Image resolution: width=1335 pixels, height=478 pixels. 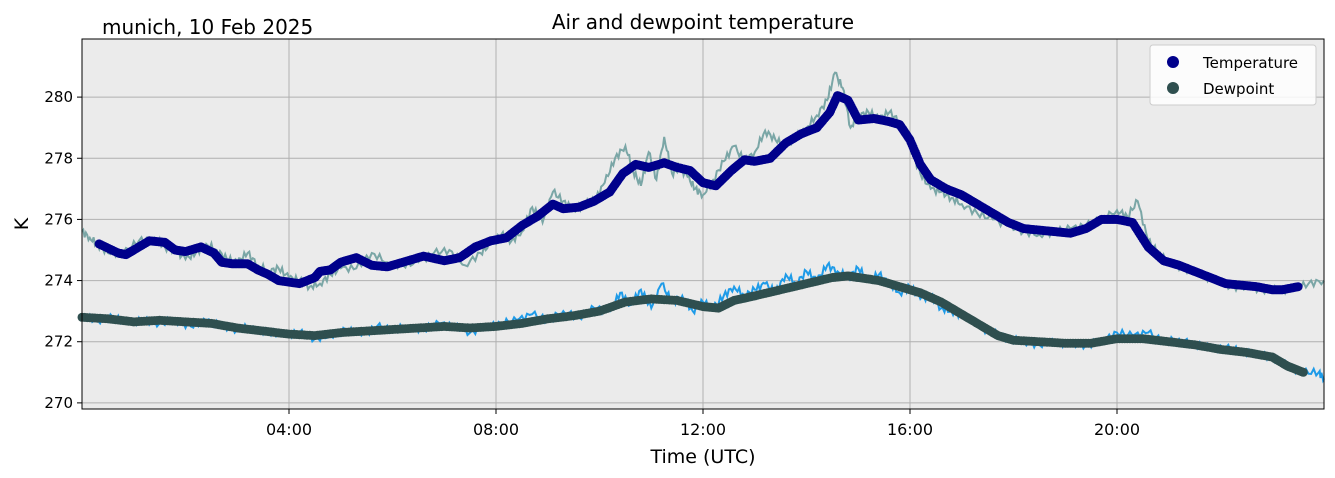 What do you see at coordinates (58, 158) in the screenshot?
I see `y-tick-label: 278` at bounding box center [58, 158].